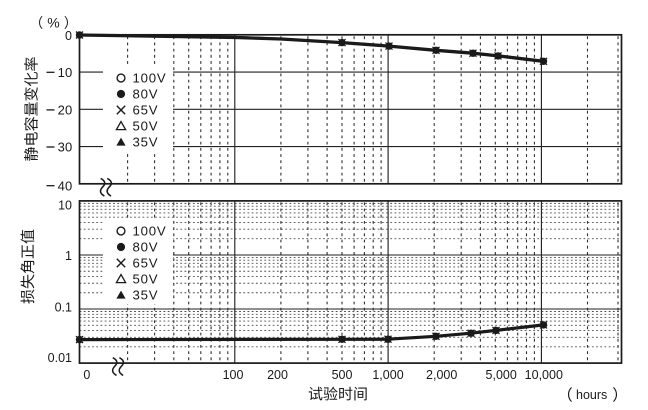 This screenshot has width=648, height=410. What do you see at coordinates (65, 185) in the screenshot?
I see `svg-text: 40` at bounding box center [65, 185].